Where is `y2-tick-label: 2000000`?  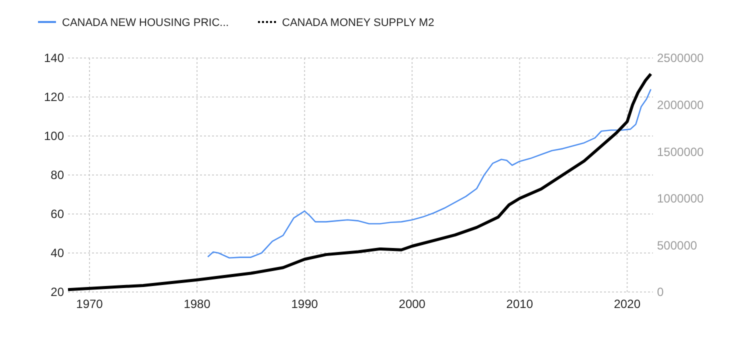 y2-tick-label: 2000000 is located at coordinates (680, 105).